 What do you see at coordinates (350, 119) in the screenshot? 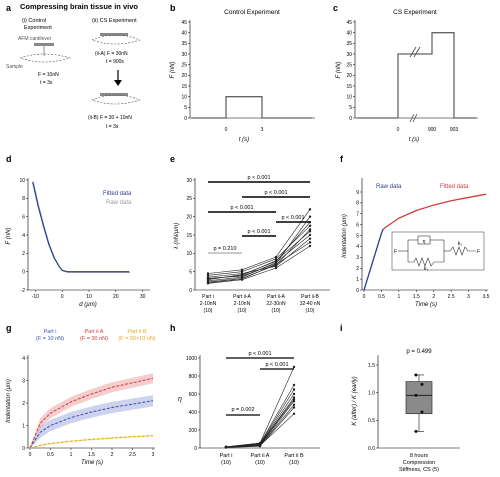
I see `panel-c-ytick-label-0: 0` at bounding box center [350, 119].